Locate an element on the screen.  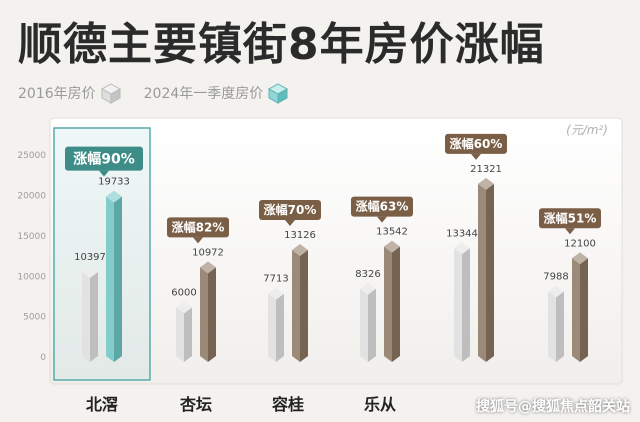
legend-label-2016: 2016年房价 is located at coordinates (57, 94).